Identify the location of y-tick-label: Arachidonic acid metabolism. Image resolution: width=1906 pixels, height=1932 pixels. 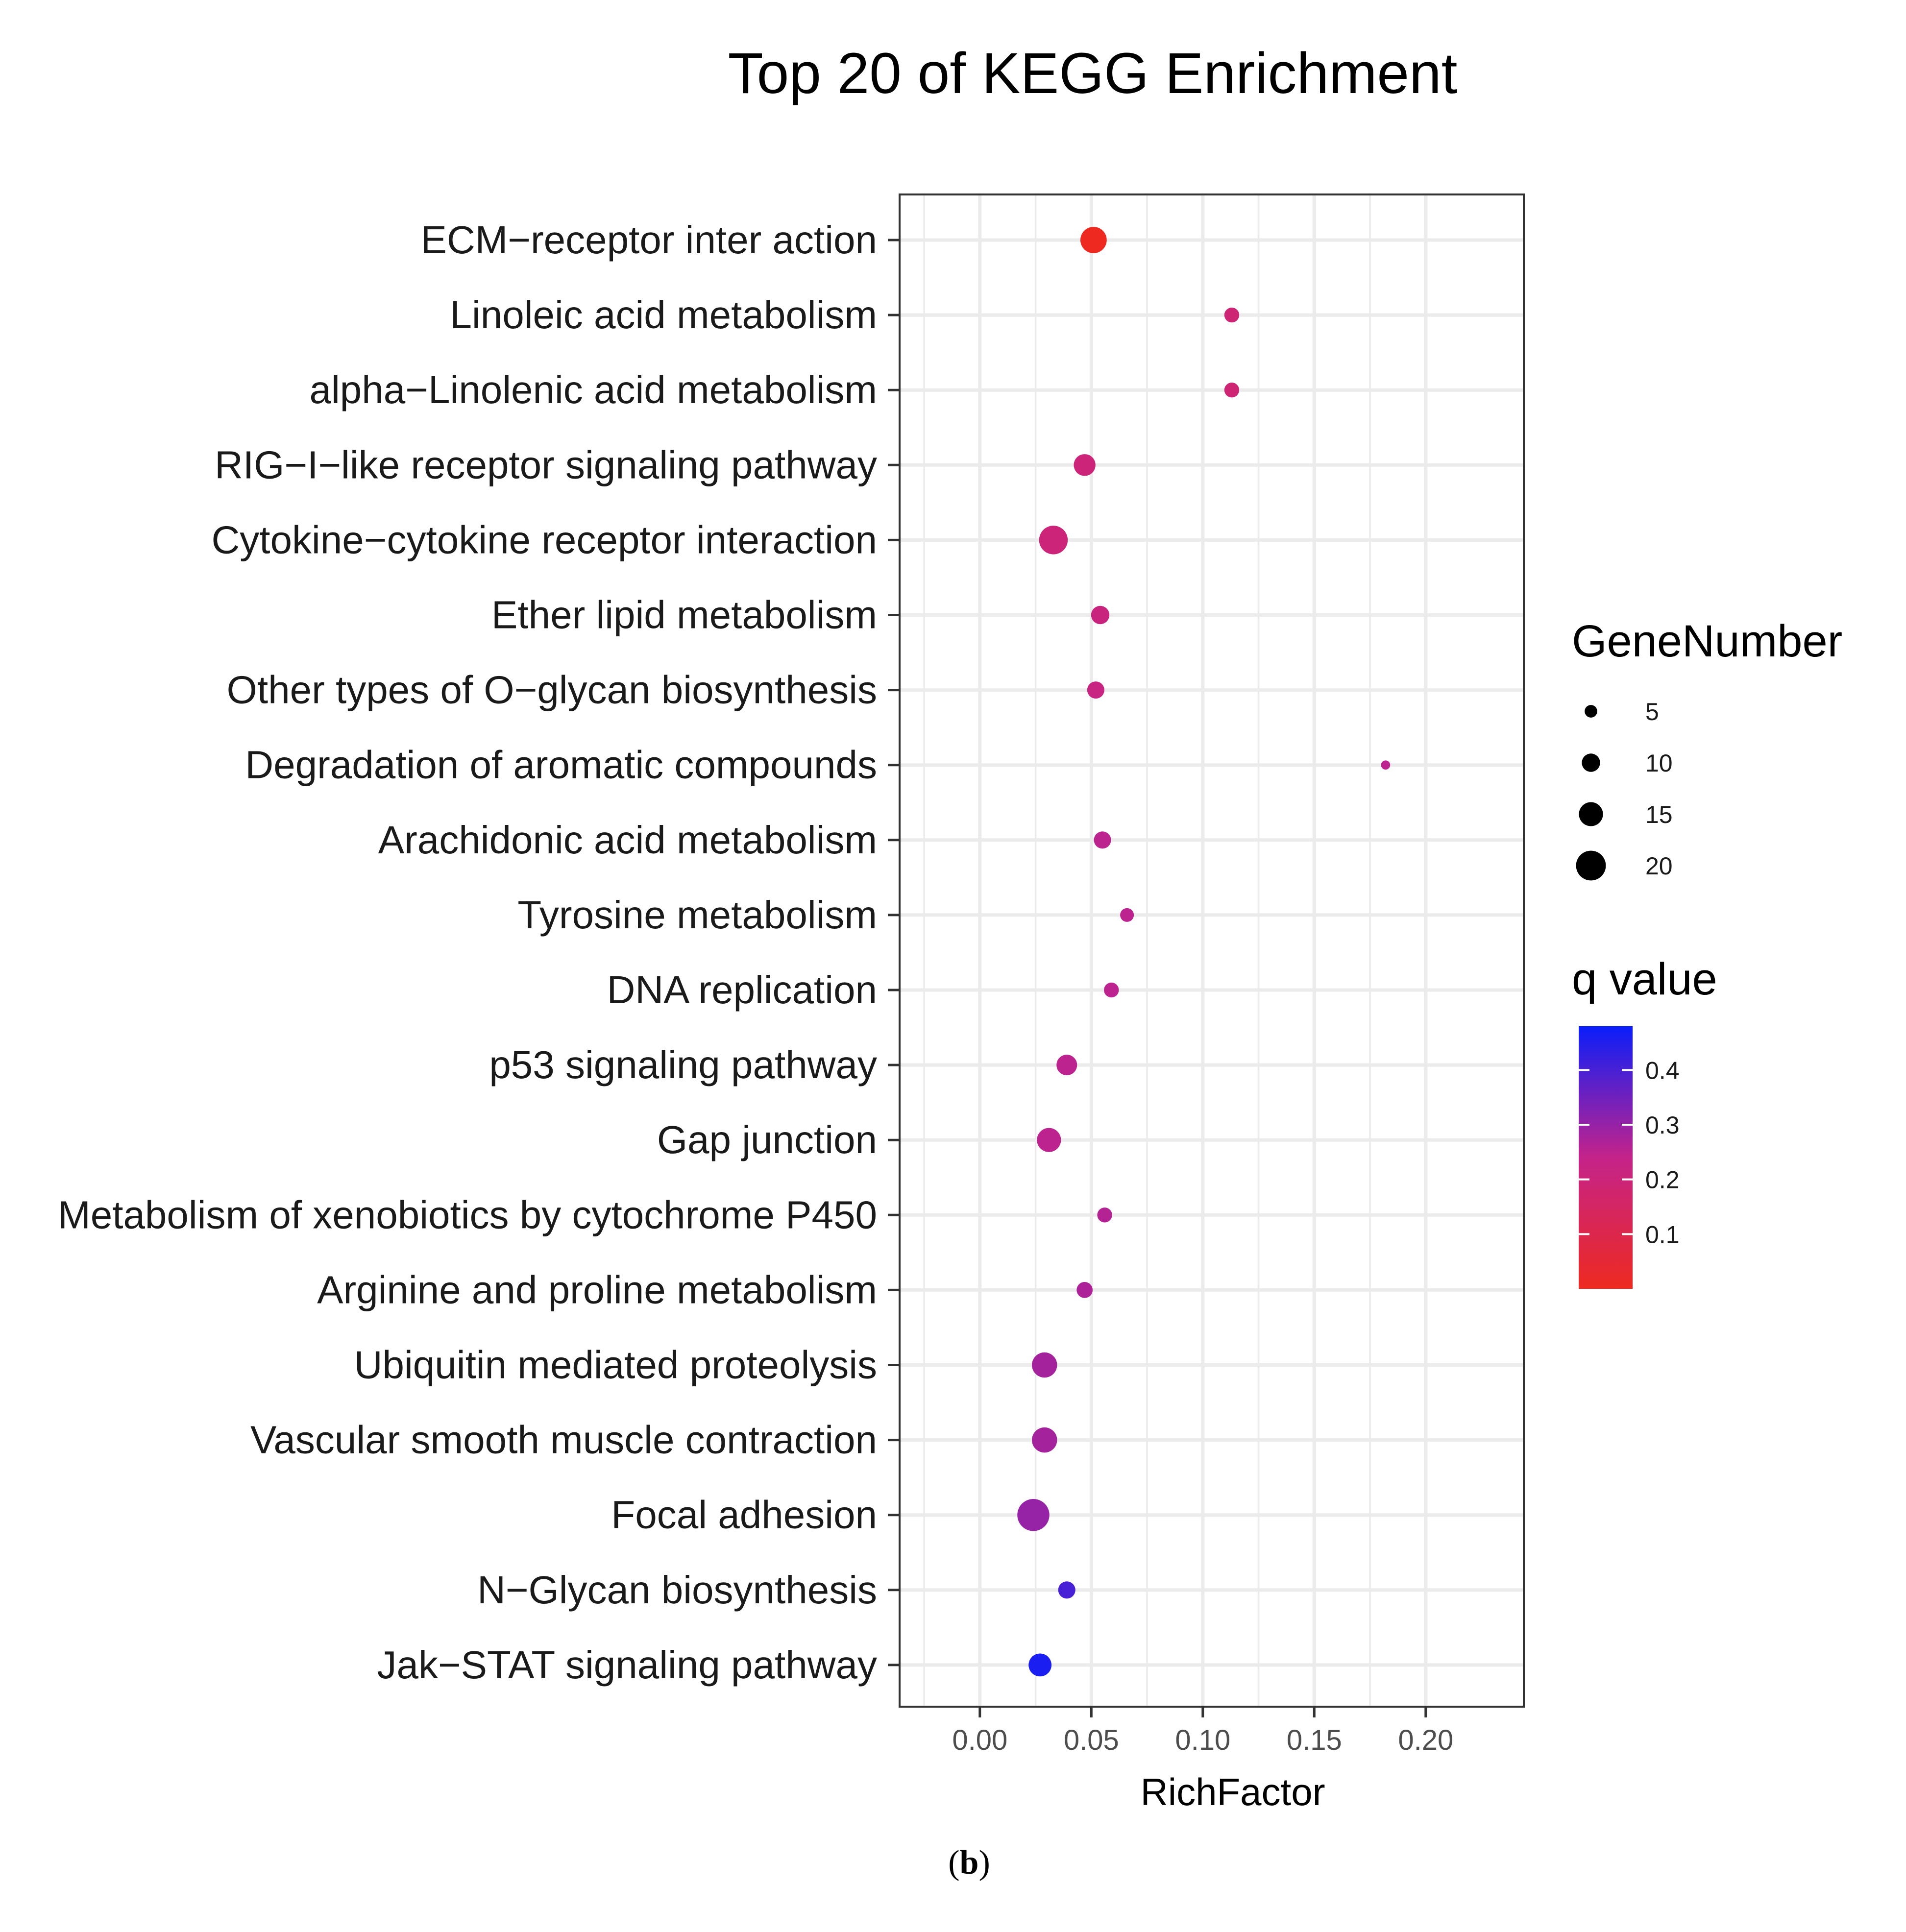
(627, 840).